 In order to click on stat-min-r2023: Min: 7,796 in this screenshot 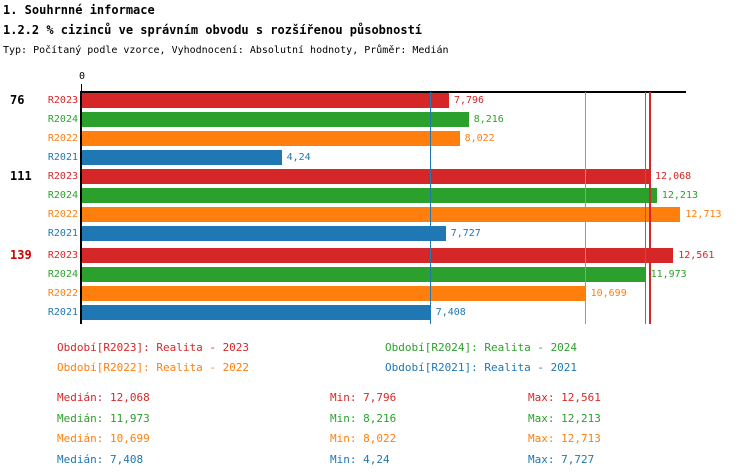, I will do `click(363, 397)`.